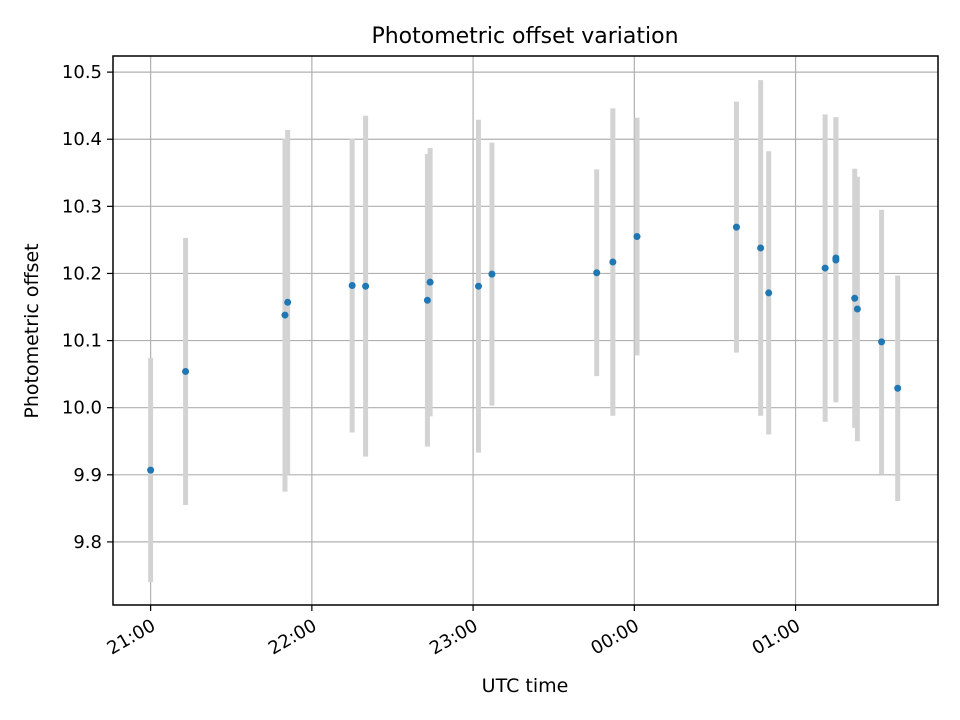 The width and height of the screenshot is (960, 720). What do you see at coordinates (82, 273) in the screenshot?
I see `y-tick-label: 10.2` at bounding box center [82, 273].